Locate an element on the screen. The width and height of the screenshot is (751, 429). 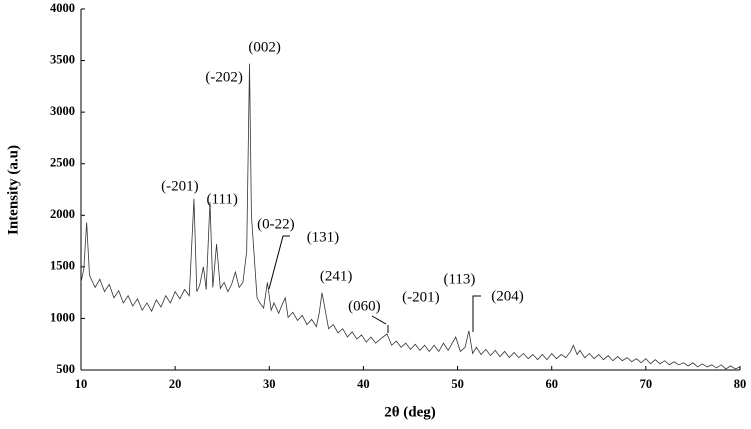
y-tick-label: 4000 is located at coordinates (62, 8).